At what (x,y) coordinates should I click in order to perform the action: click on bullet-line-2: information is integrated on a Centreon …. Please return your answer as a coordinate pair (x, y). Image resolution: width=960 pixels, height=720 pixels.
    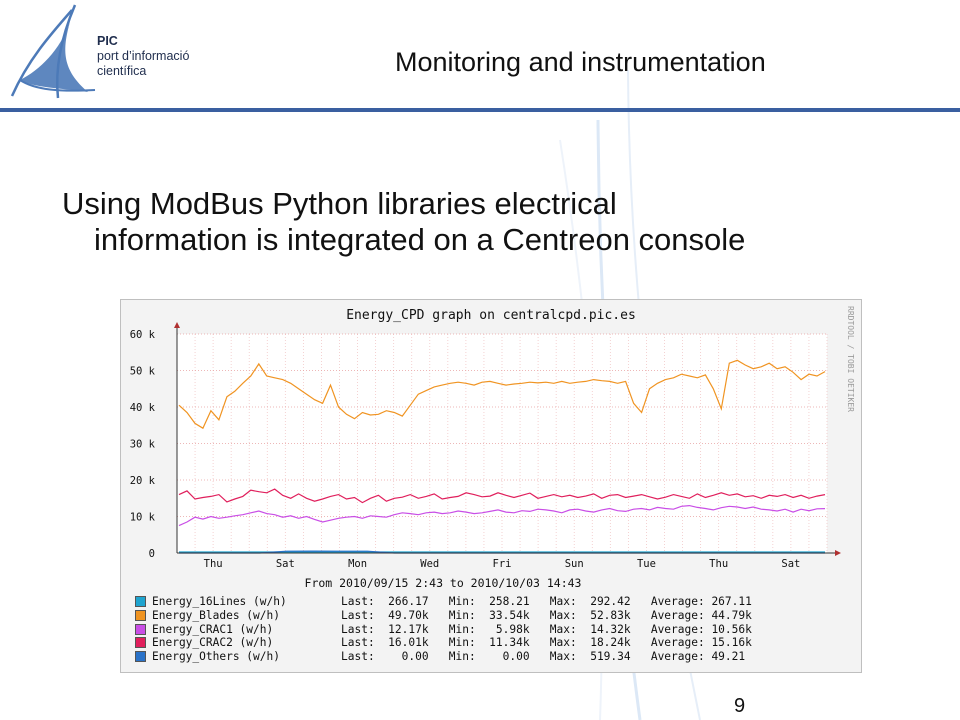
    Looking at the image, I should click on (420, 239).